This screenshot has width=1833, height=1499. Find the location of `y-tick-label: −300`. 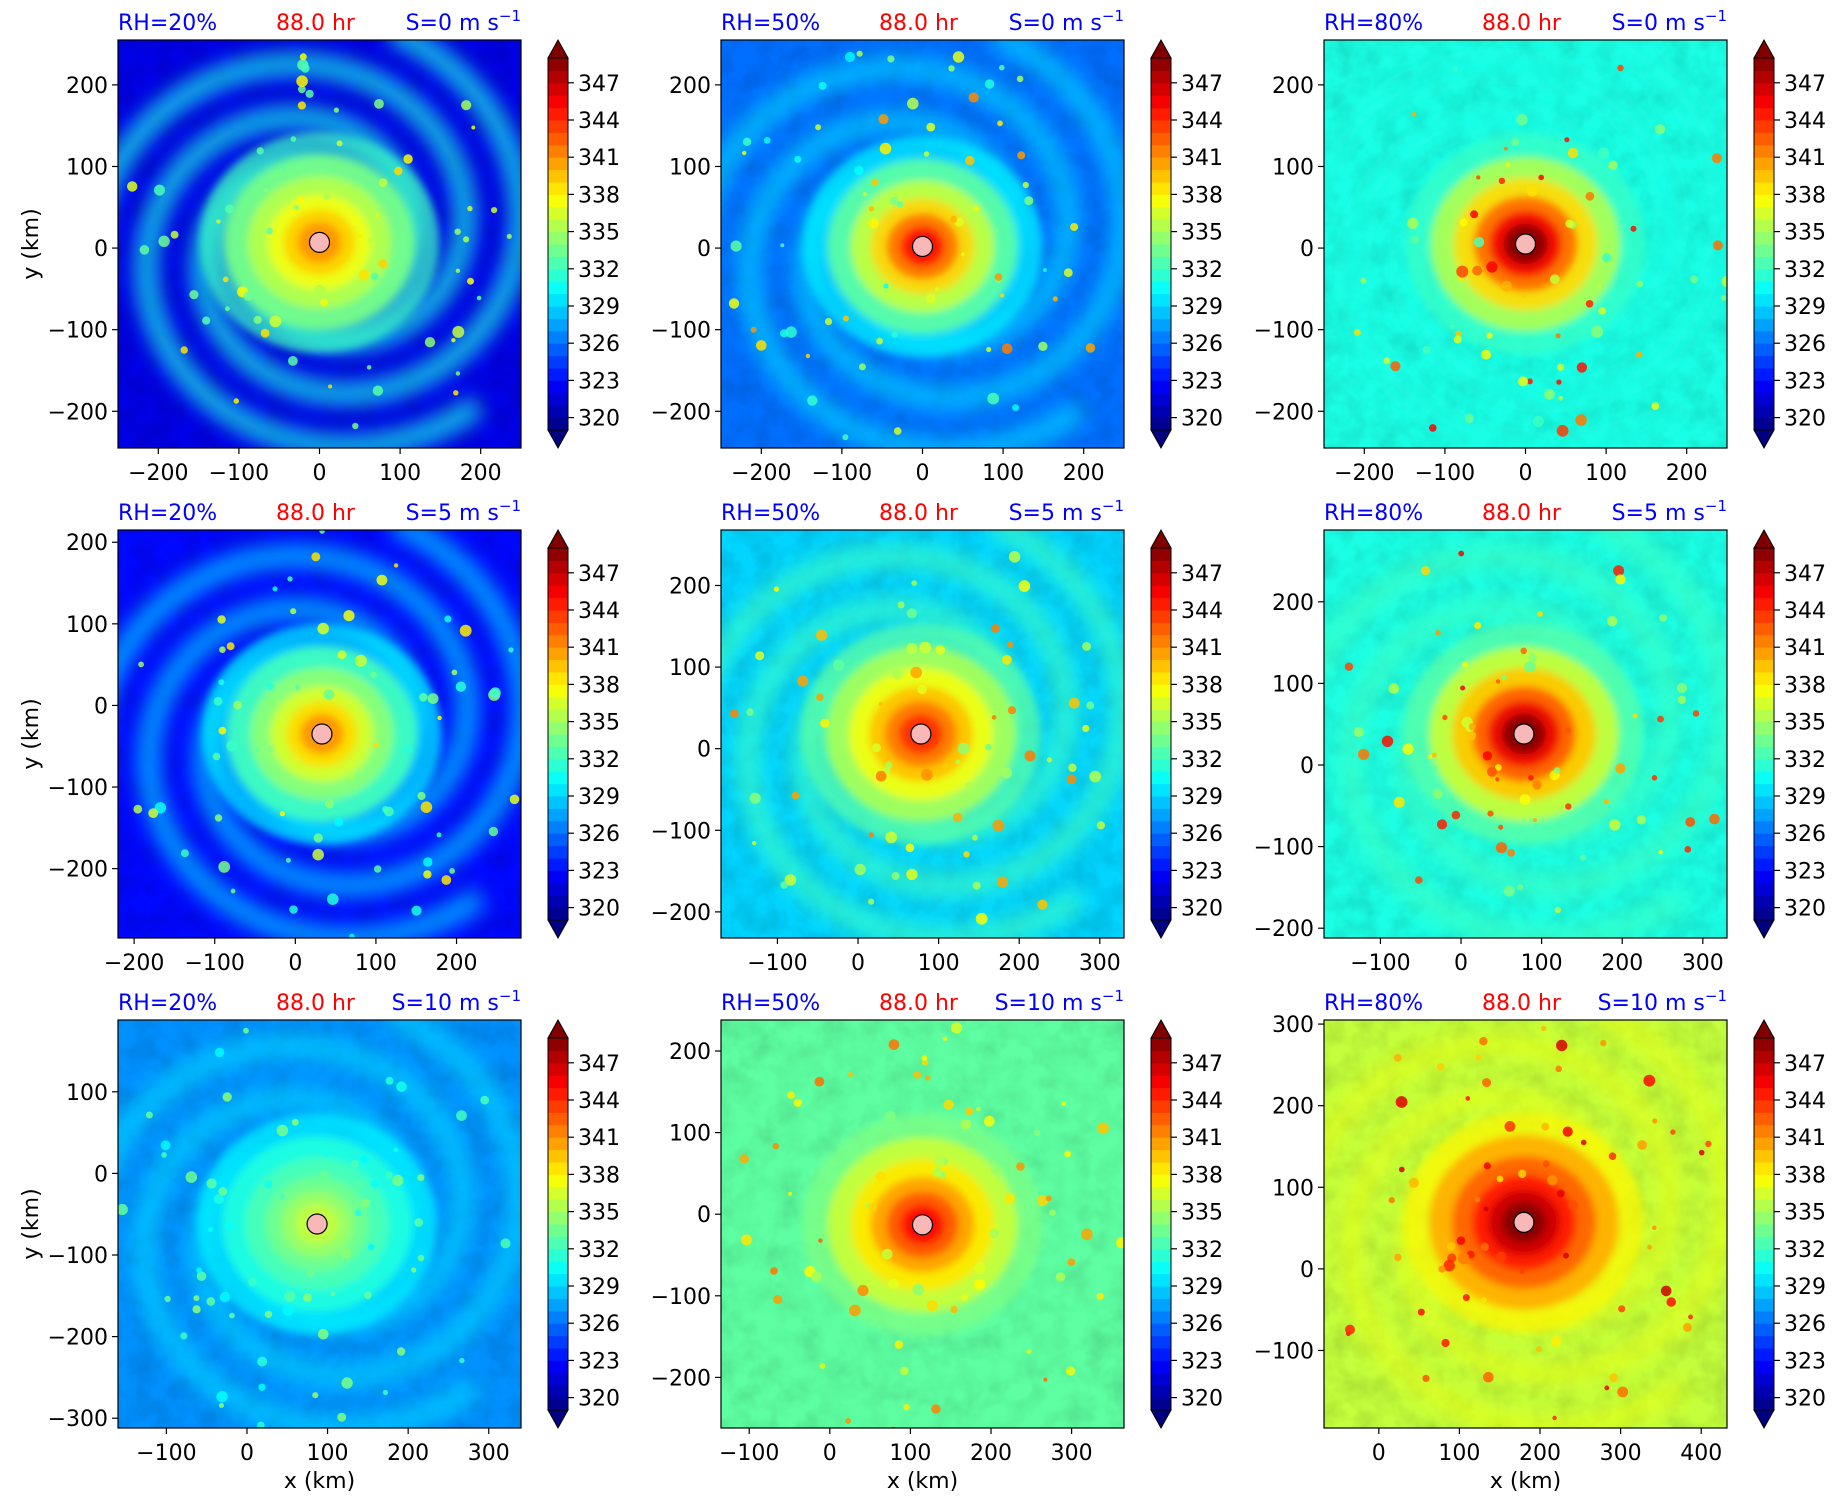

y-tick-label: −300 is located at coordinates (78, 1419).